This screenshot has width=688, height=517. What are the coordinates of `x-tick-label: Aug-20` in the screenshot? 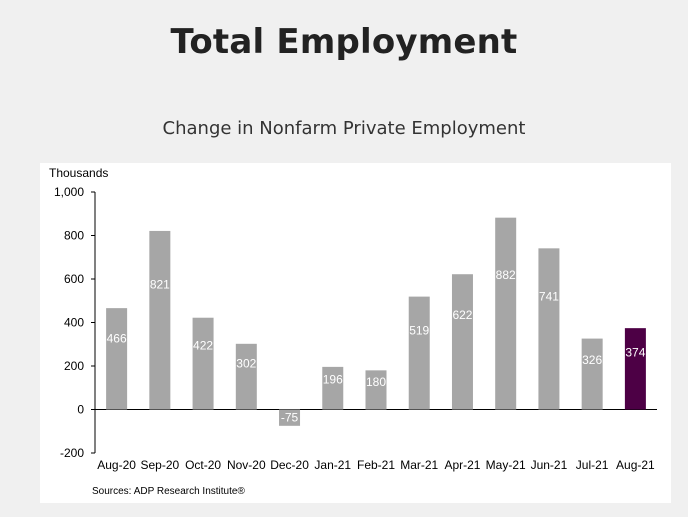 It's located at (116, 465).